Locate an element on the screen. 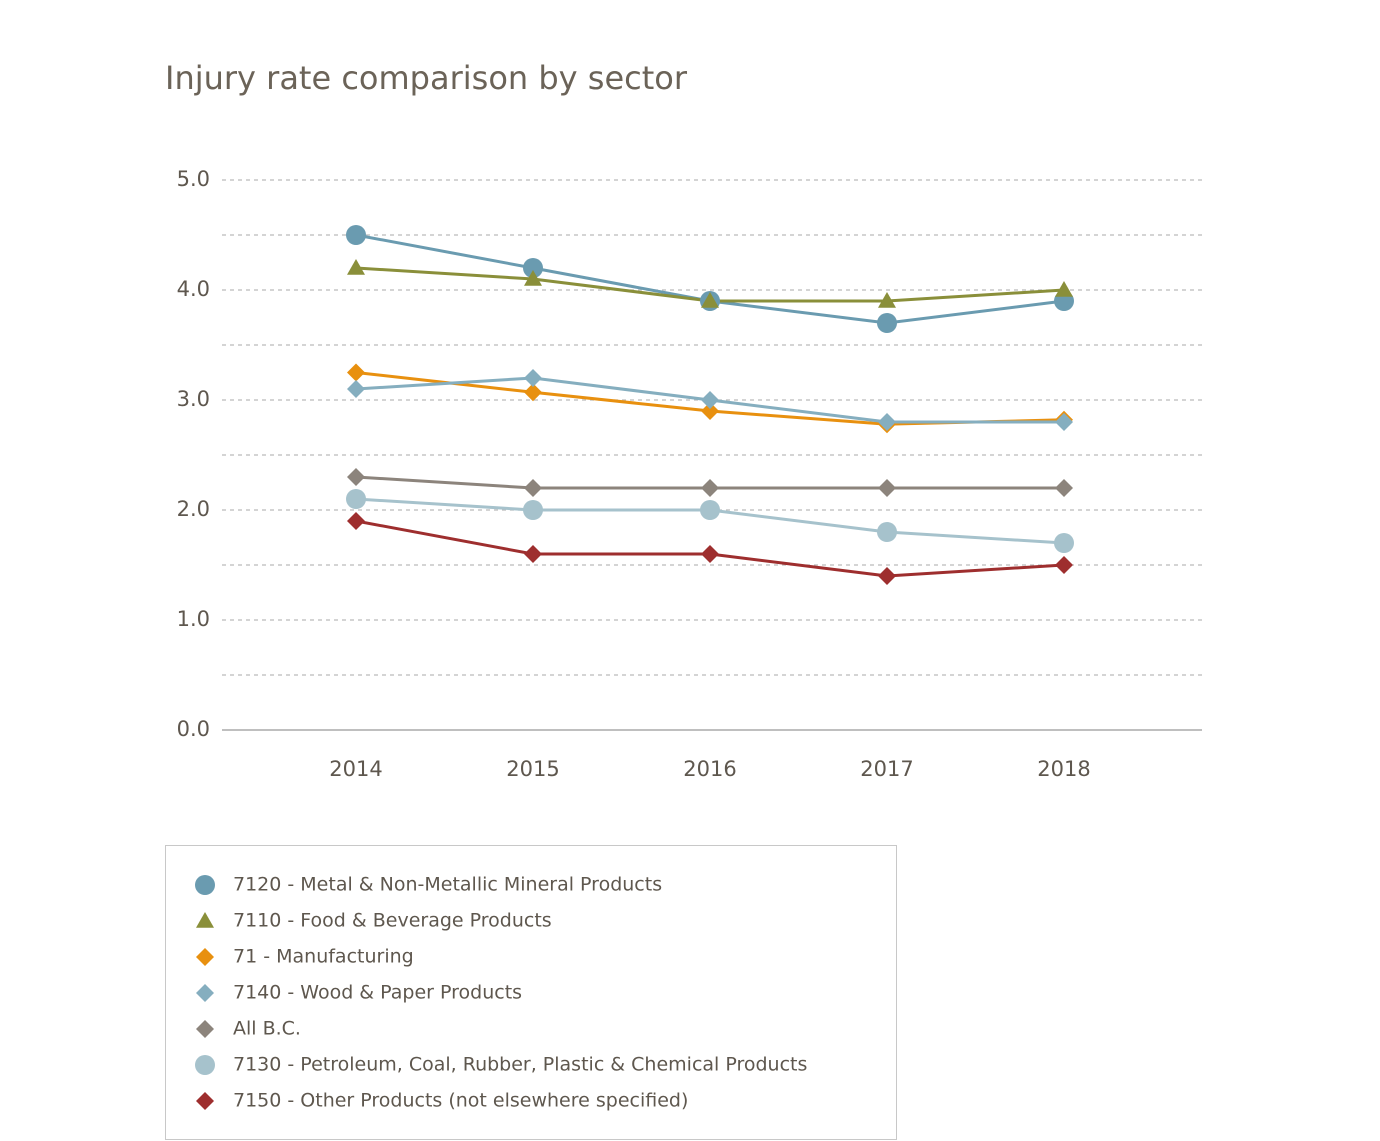  y-tick-label: 1.0 is located at coordinates (193, 619).